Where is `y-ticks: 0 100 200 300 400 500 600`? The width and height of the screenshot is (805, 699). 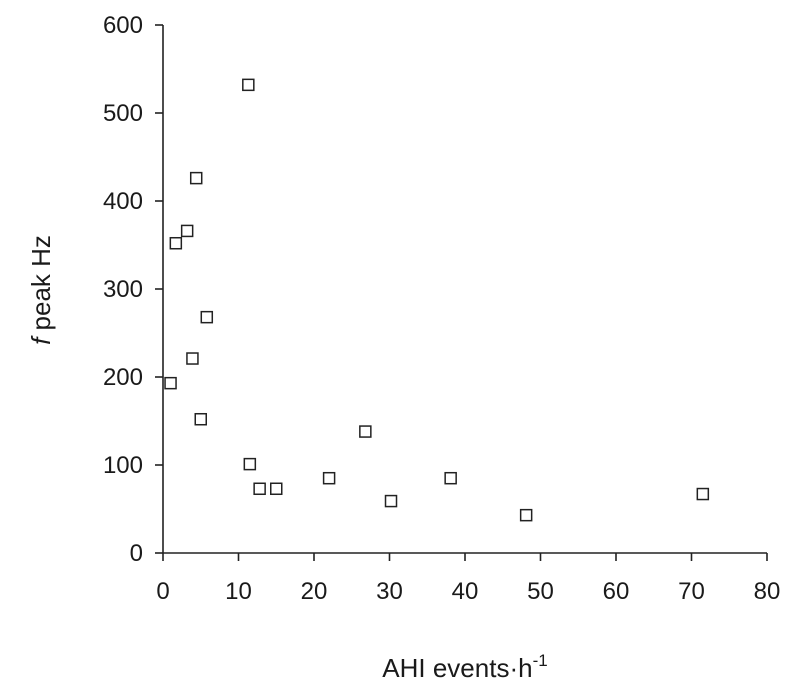 y-ticks: 0 100 200 300 400 500 600 is located at coordinates (133, 289).